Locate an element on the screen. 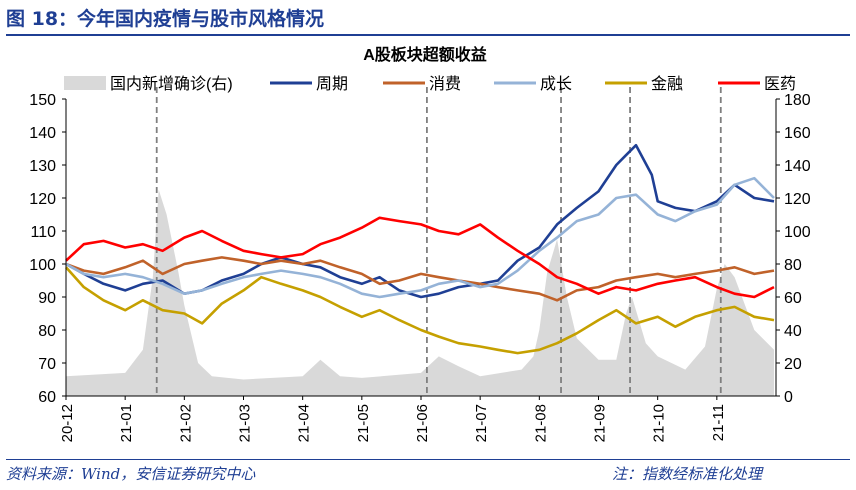 This screenshot has height=490, width=856. left-tick-label-9: 140 is located at coordinates (42, 133).